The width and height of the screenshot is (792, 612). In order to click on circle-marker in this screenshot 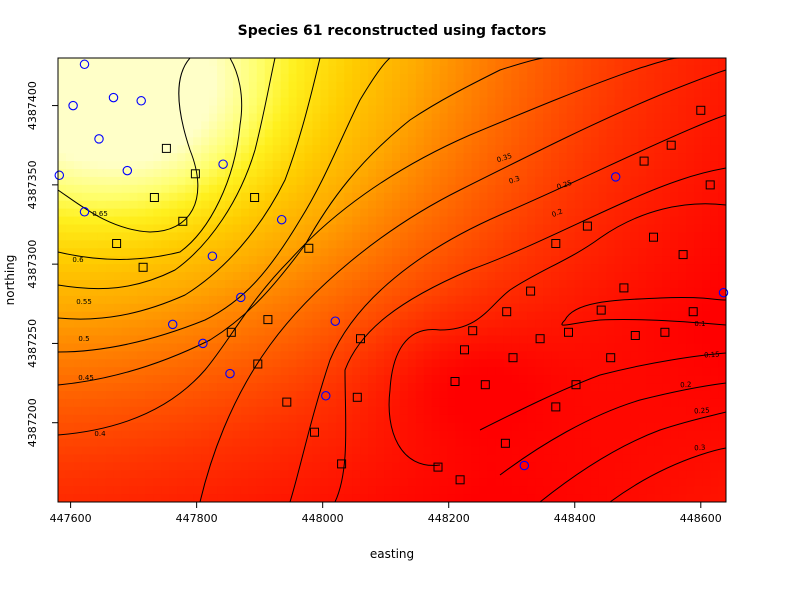, I will do `click(326, 396)`.